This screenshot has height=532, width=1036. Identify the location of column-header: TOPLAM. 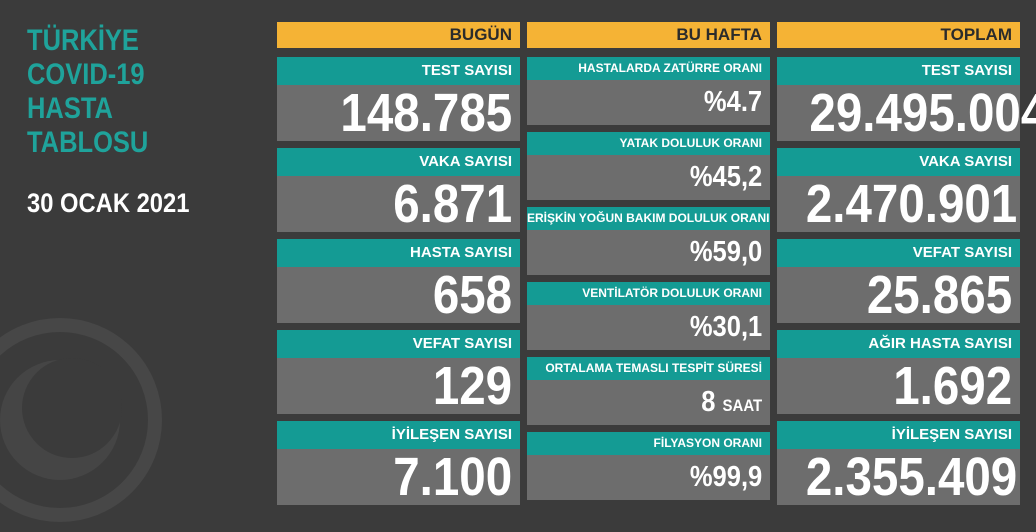
(898, 35).